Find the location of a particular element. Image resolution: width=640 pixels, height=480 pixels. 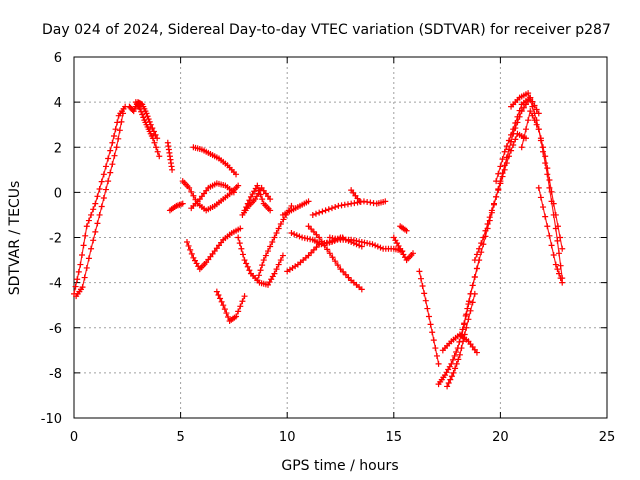

x-tick-label: 10 is located at coordinates (287, 437).